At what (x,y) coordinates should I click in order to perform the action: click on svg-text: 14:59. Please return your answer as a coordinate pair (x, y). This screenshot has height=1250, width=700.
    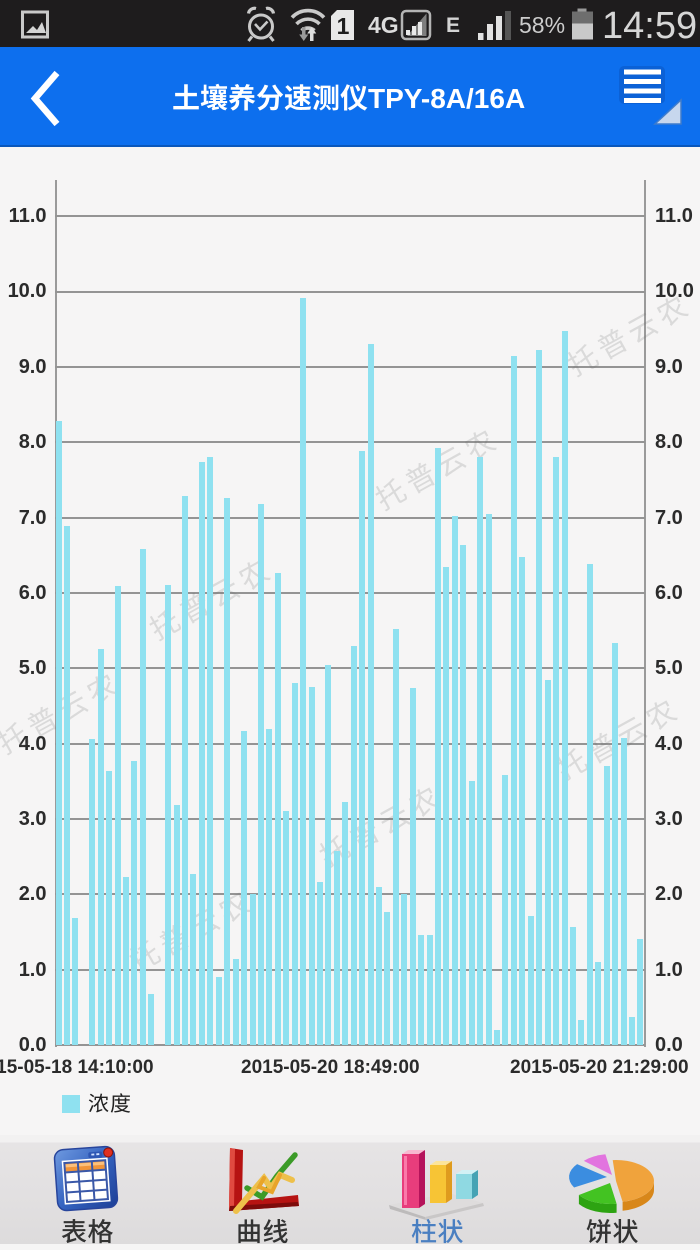
    Looking at the image, I should click on (649, 26).